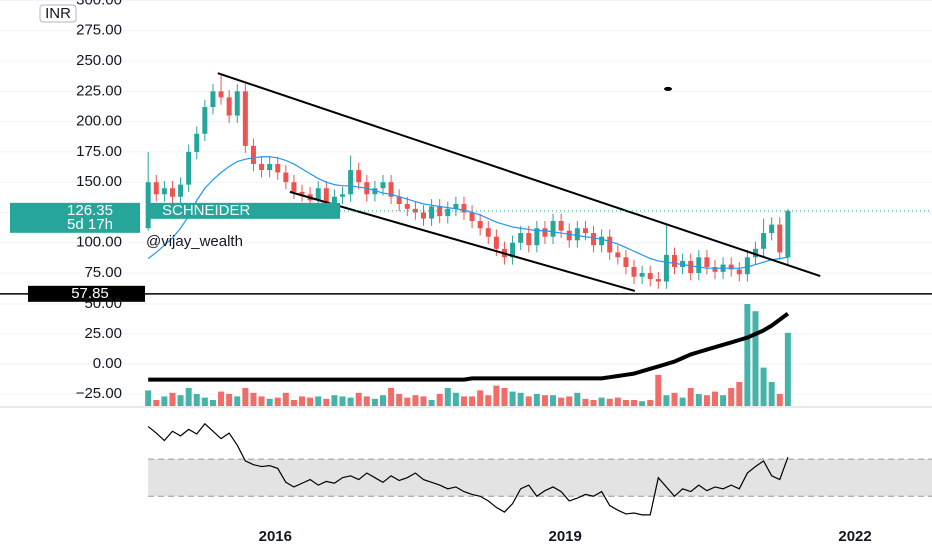  What do you see at coordinates (99, 4) in the screenshot?
I see `y-tick-label: 300.00` at bounding box center [99, 4].